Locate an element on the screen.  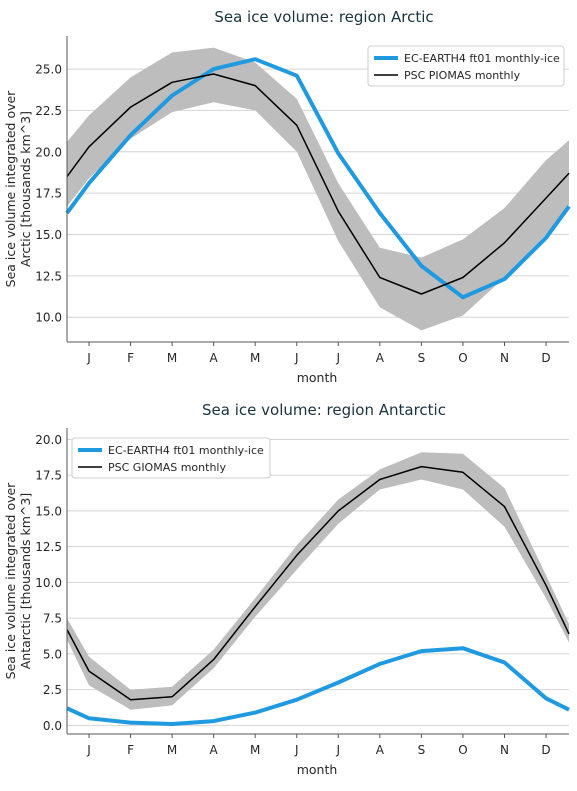
legend-label: PSC GIOMAS monthly is located at coordinates (167, 467).